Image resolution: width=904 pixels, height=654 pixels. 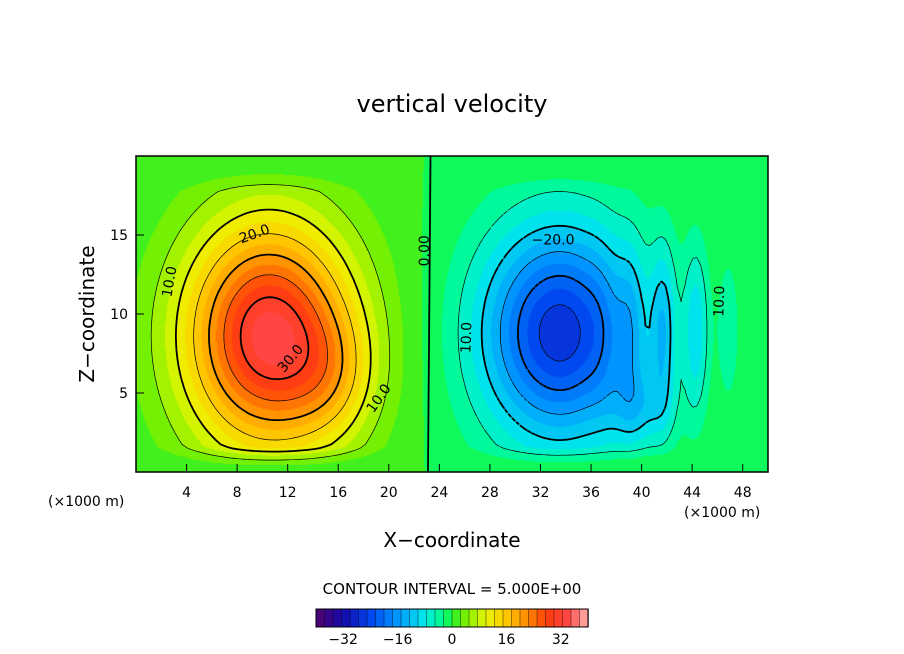 What do you see at coordinates (506, 640) in the screenshot?
I see `colorbar-tick-label: 16` at bounding box center [506, 640].